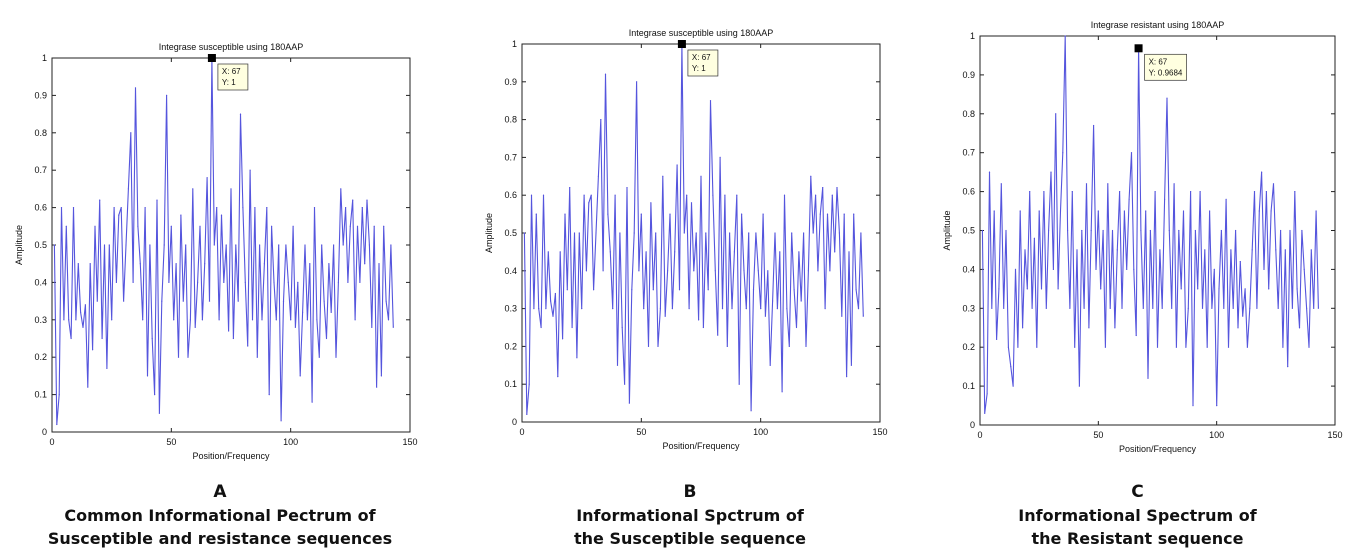 The height and width of the screenshot is (558, 1345). What do you see at coordinates (233, 77) in the screenshot?
I see `datatip-box` at bounding box center [233, 77].